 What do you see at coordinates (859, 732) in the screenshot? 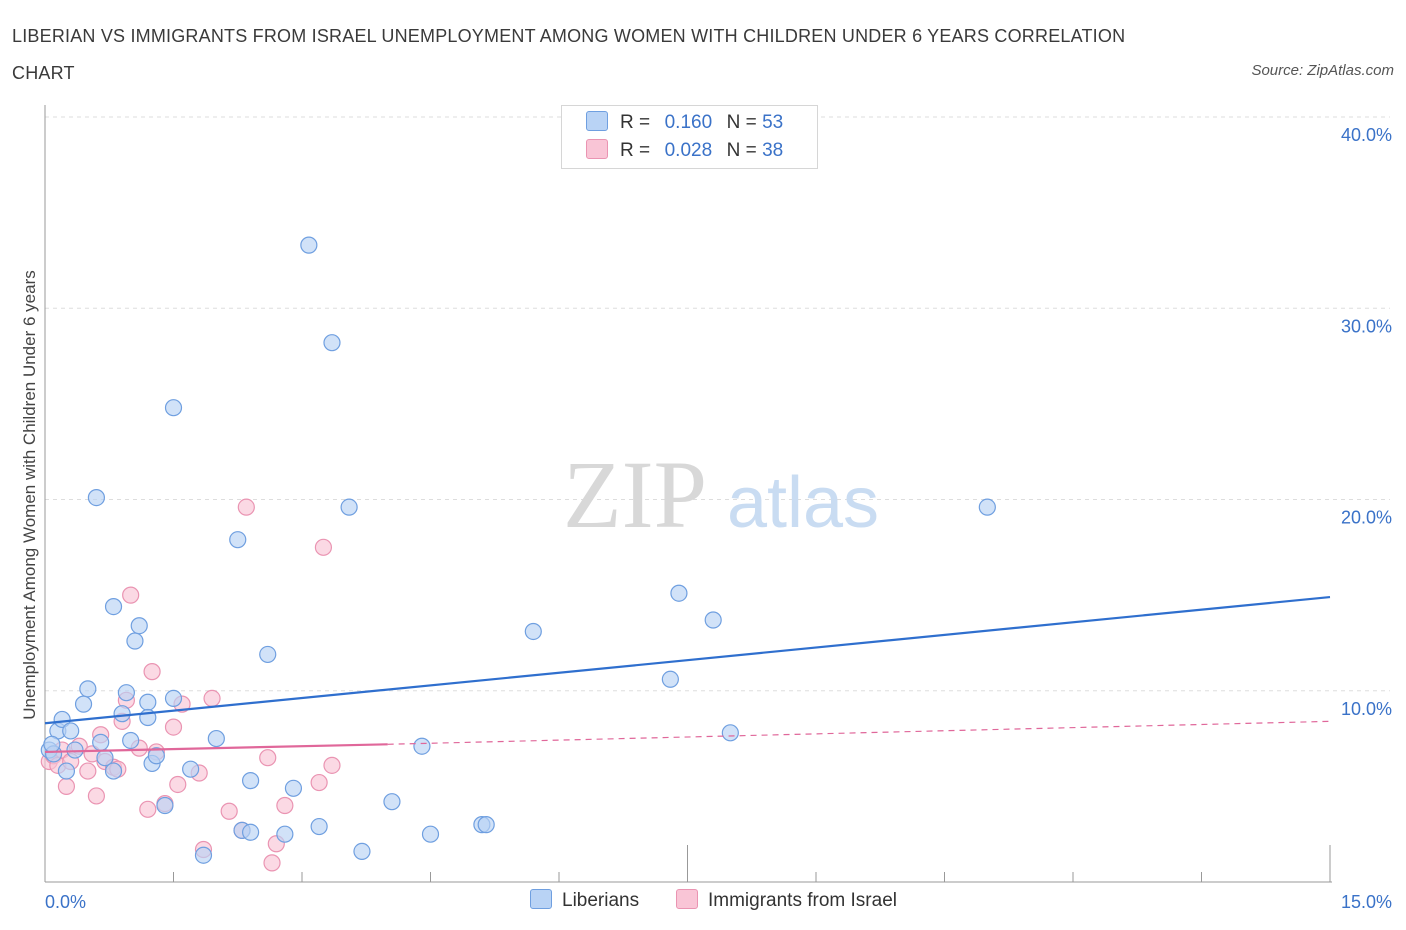
I see `israel-trend-extension` at bounding box center [859, 732].